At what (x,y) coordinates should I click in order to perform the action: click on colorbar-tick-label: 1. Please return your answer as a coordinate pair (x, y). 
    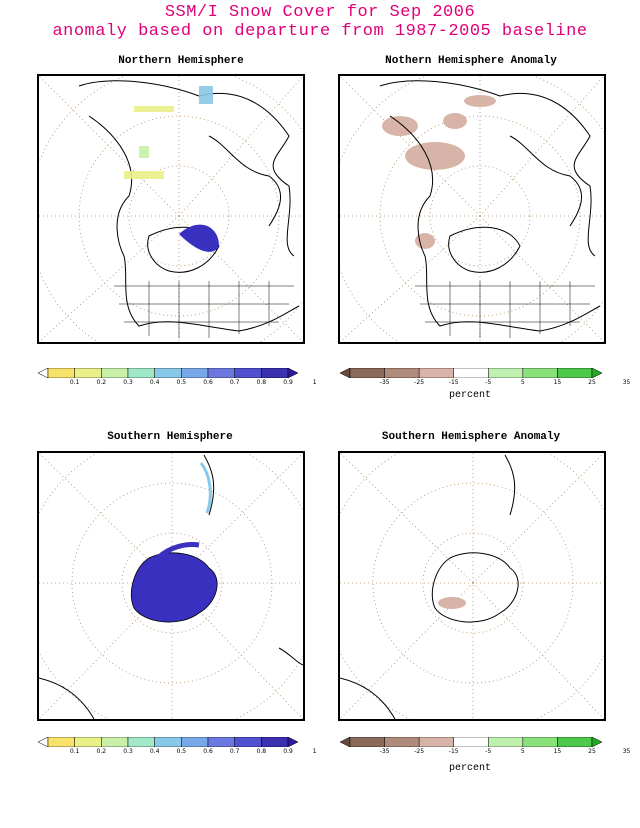
    Looking at the image, I should click on (314, 751).